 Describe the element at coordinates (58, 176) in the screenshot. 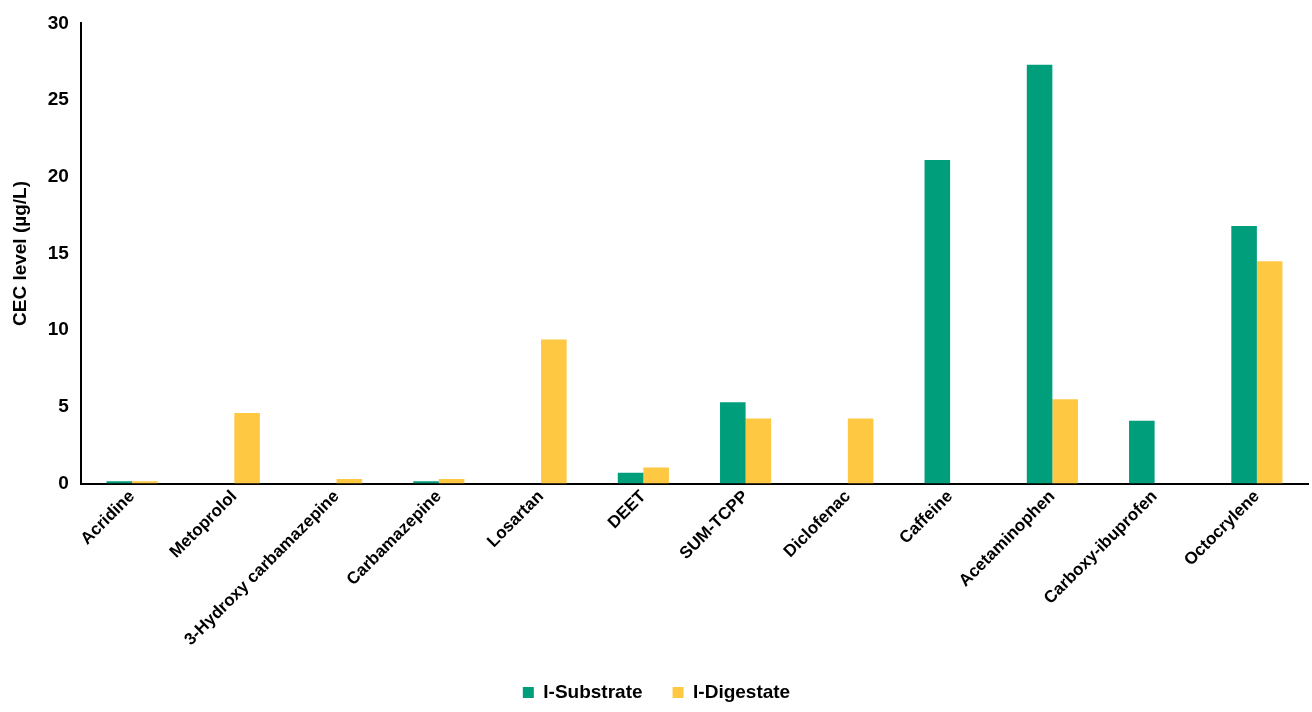

I see `y-tick-label: 20` at that location.